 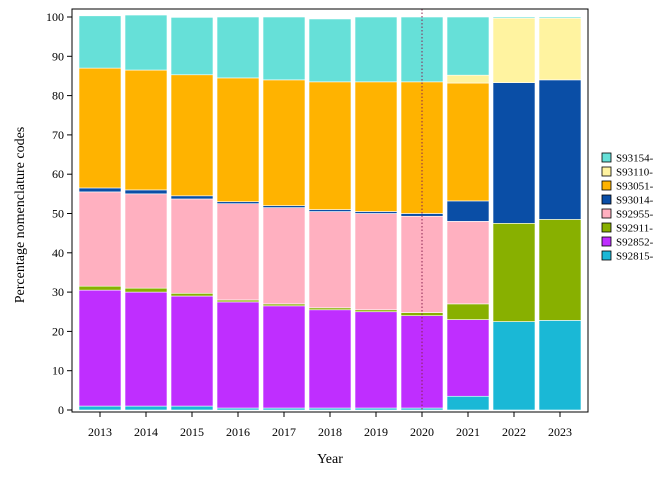 I want to click on bar-segment-2015-s92815, so click(x=192, y=408).